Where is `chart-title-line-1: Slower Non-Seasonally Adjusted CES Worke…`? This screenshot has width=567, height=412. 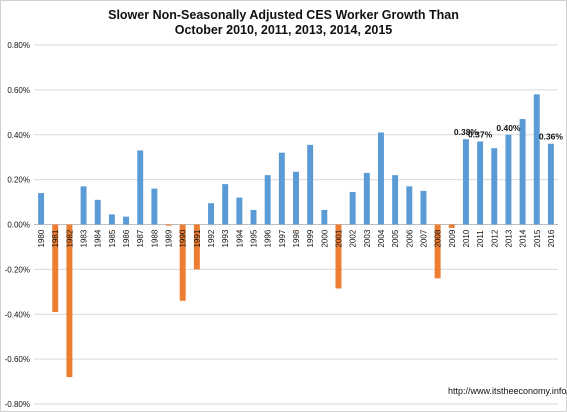 chart-title-line-1: Slower Non-Seasonally Adjusted CES Worke… is located at coordinates (283, 15).